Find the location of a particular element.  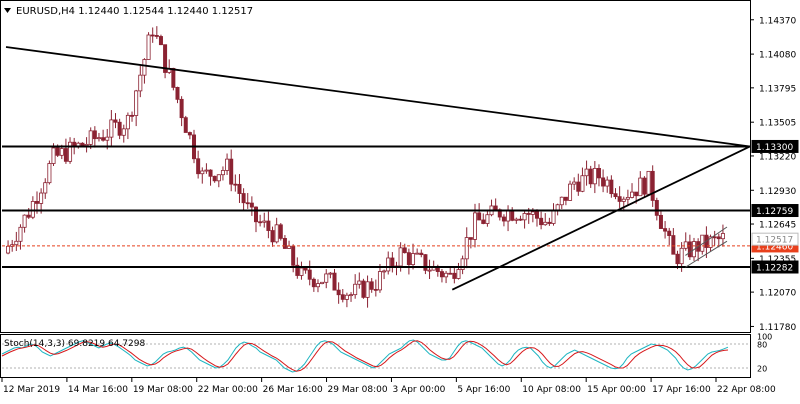

price-level-label: 1.13300 is located at coordinates (774, 148).